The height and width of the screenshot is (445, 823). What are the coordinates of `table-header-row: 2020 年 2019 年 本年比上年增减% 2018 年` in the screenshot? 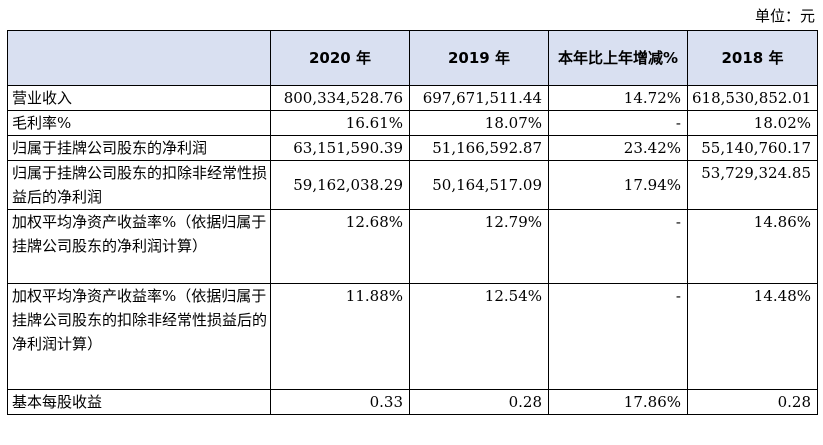 It's located at (412, 58).